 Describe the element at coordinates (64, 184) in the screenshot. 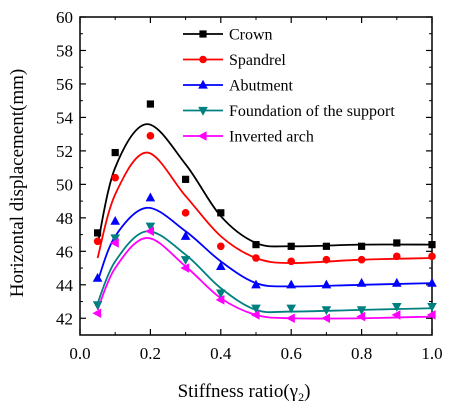

I see `y-tick-label: 50` at that location.